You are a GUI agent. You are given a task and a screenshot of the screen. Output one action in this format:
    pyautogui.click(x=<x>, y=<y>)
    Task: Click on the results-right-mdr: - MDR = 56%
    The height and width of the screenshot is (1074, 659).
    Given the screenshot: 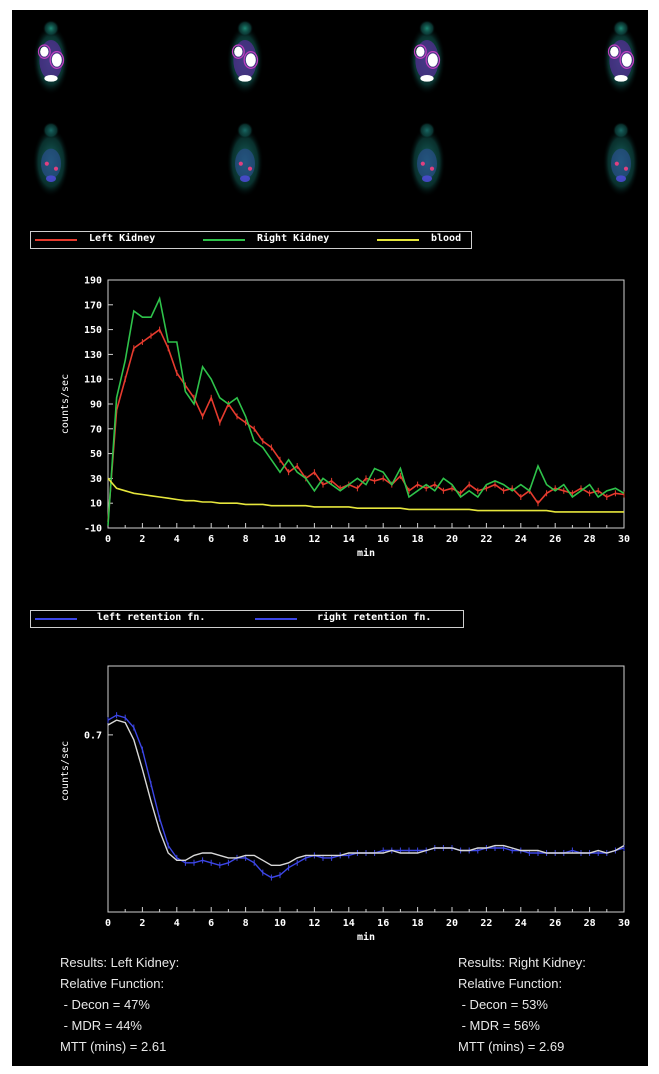 What is the action you would take?
    pyautogui.click(x=499, y=1025)
    